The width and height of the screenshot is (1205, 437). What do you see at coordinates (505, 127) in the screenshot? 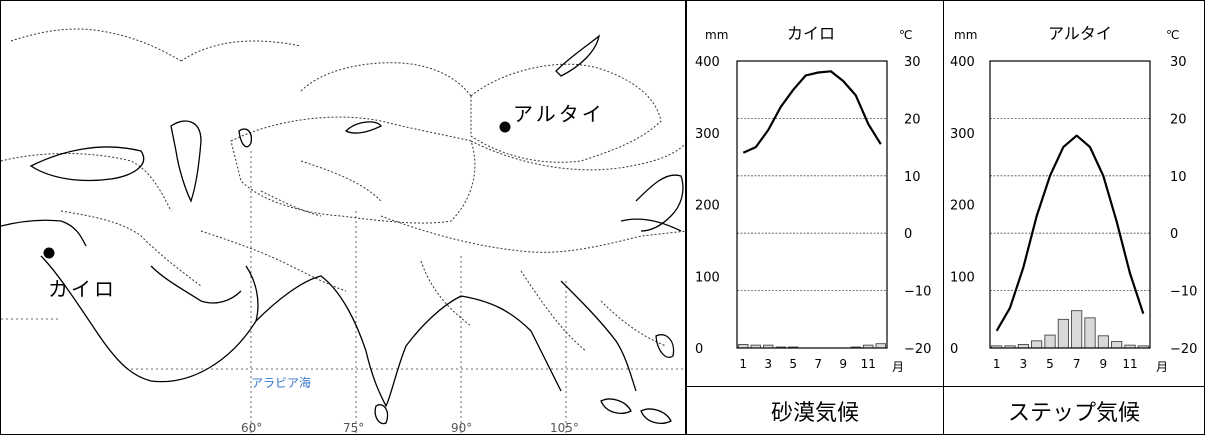
I see `altai-marker` at bounding box center [505, 127].